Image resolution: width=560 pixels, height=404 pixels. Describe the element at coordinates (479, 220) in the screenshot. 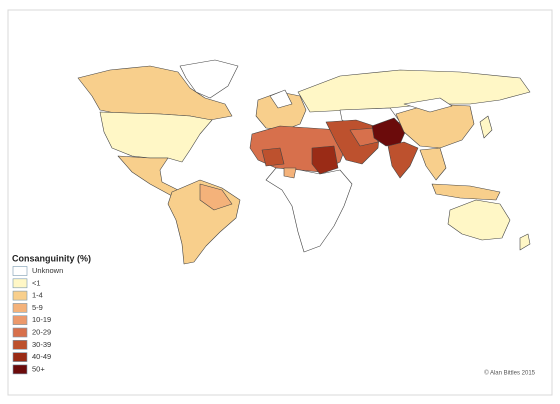

I see `australia` at that location.